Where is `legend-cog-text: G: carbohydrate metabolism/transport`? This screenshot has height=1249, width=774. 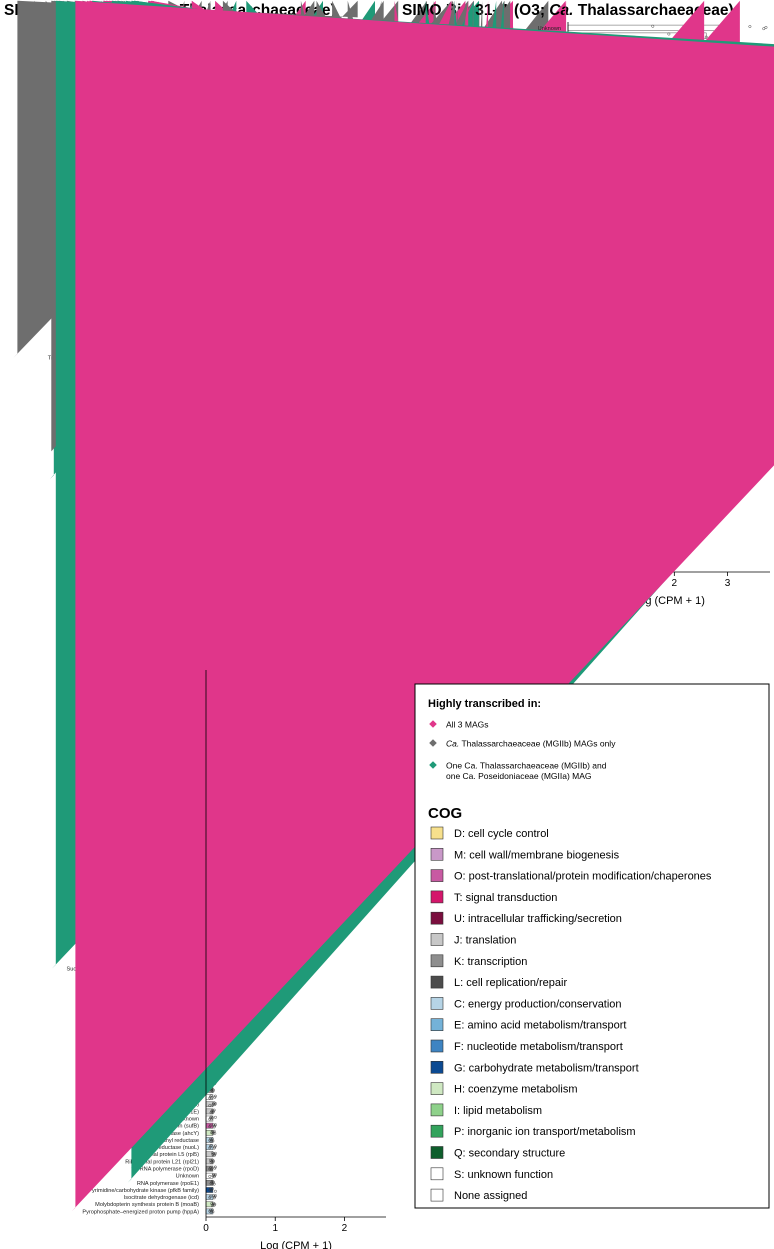 legend-cog-text: G: carbohydrate metabolism/transport is located at coordinates (546, 1068).